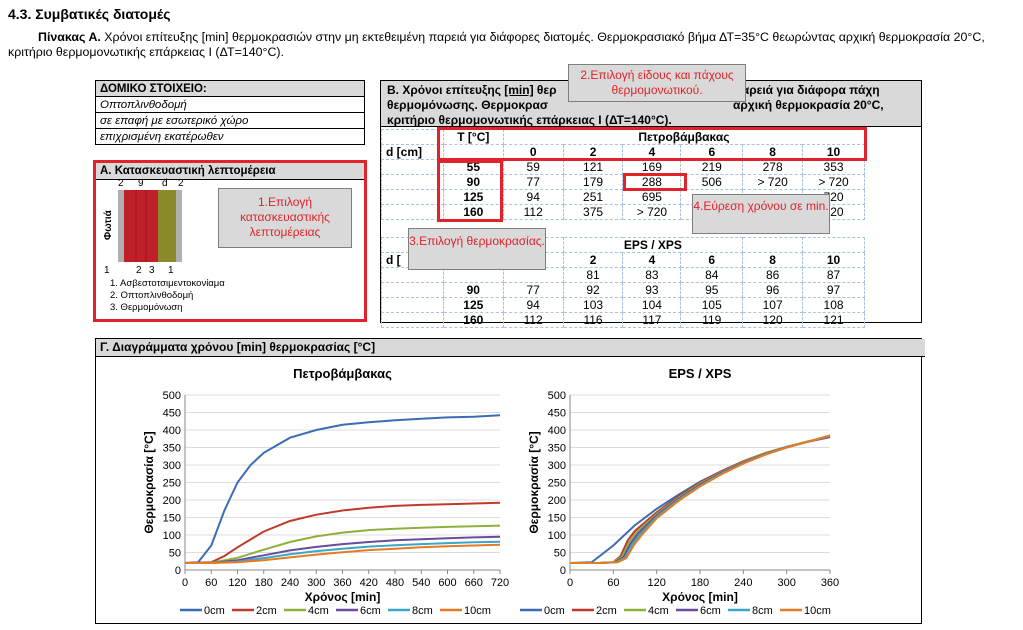  What do you see at coordinates (833, 275) in the screenshot?
I see `eps-time-cell: 87` at bounding box center [833, 275].